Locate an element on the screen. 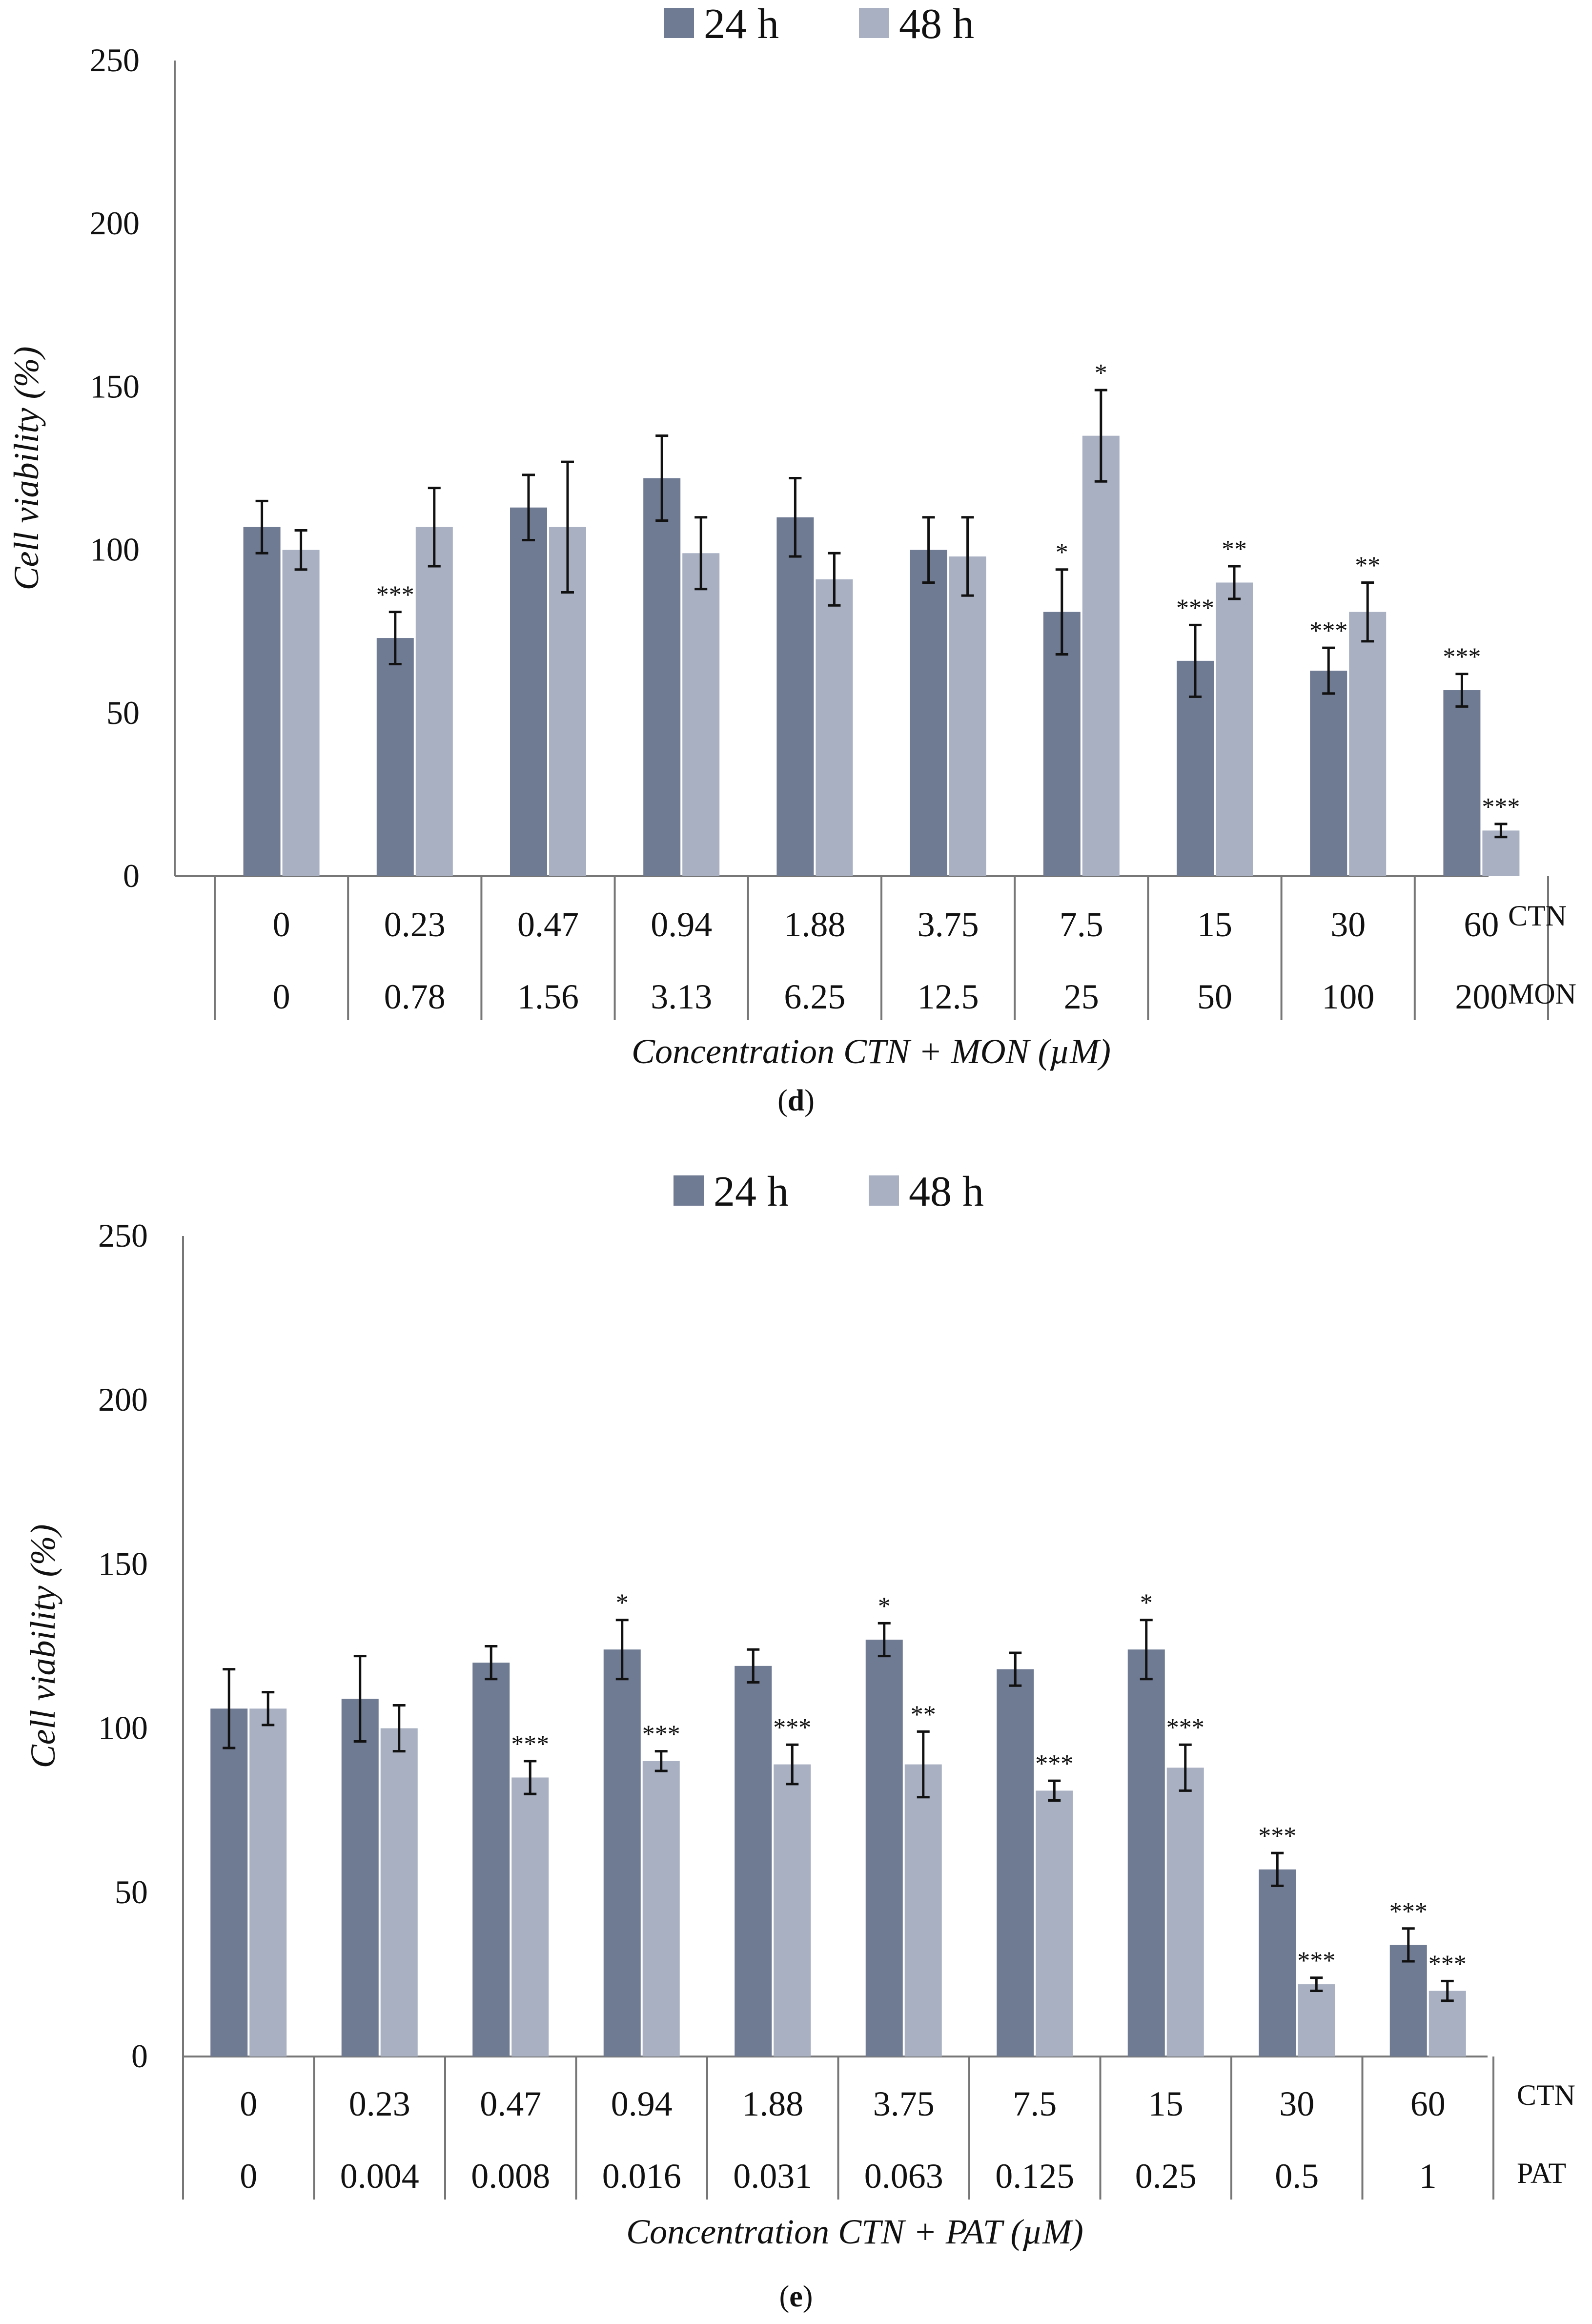 The width and height of the screenshot is (1592, 2324). panel-caption-d: (d) is located at coordinates (796, 1100).